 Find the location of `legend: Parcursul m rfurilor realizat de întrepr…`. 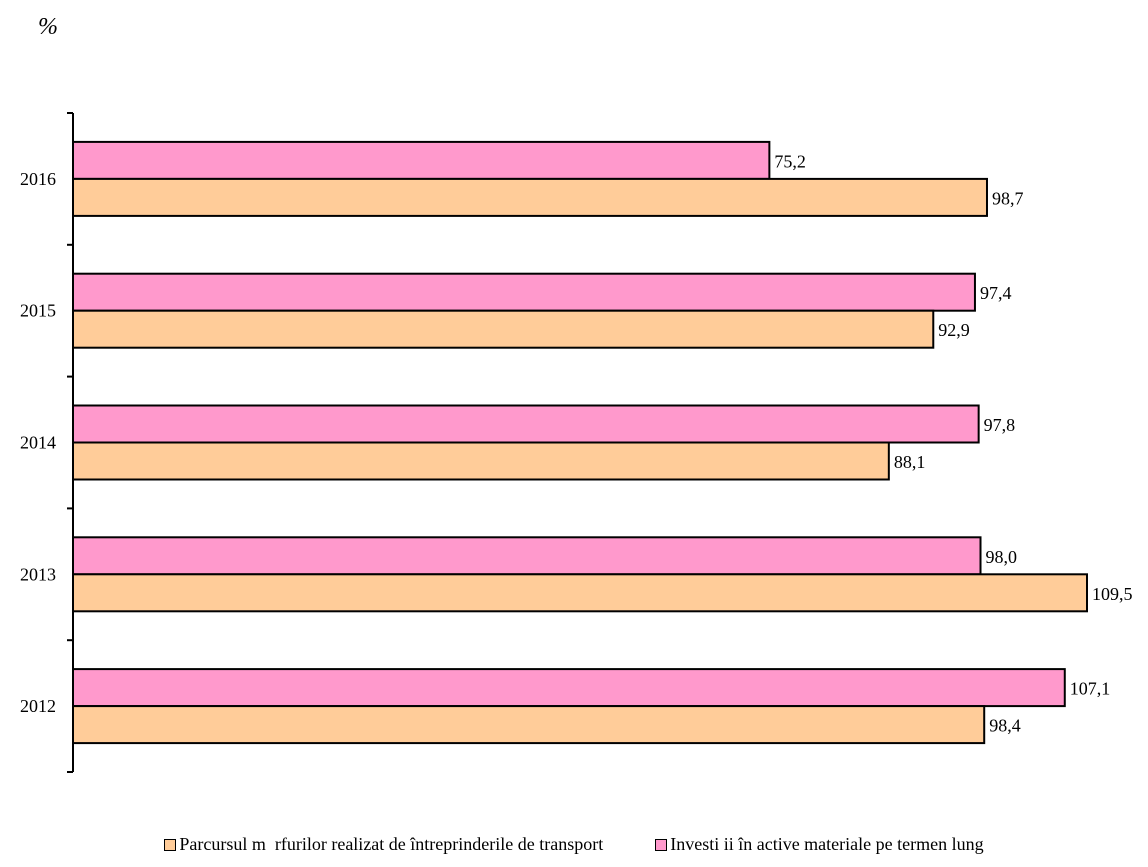

legend: Parcursul m rfurilor realizat de întrepr… is located at coordinates (574, 844).